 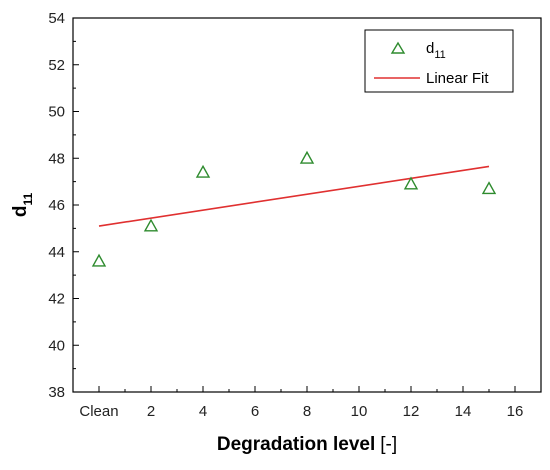 I want to click on x-axis: Clean 2 4 6 8 10 12 14 16, so click(x=301, y=403).